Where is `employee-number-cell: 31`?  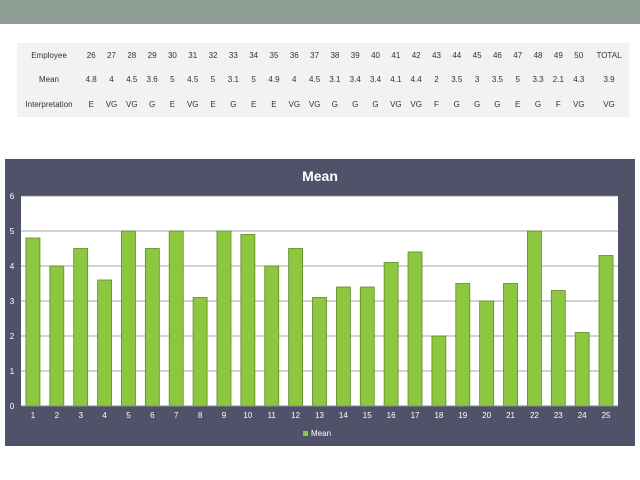 employee-number-cell: 31 is located at coordinates (193, 55).